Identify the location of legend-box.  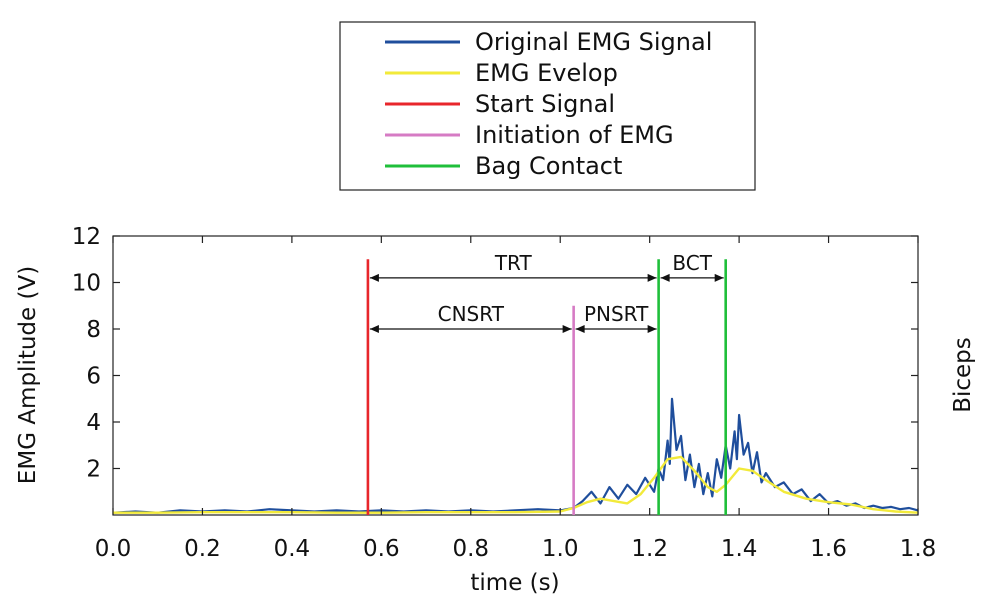
(547, 106).